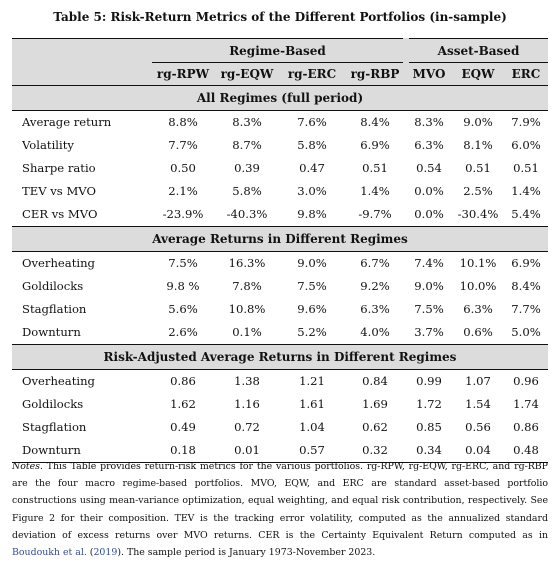 Image resolution: width=560 pixels, height=580 pixels. I want to click on table-cell: -30.4%, so click(478, 214).